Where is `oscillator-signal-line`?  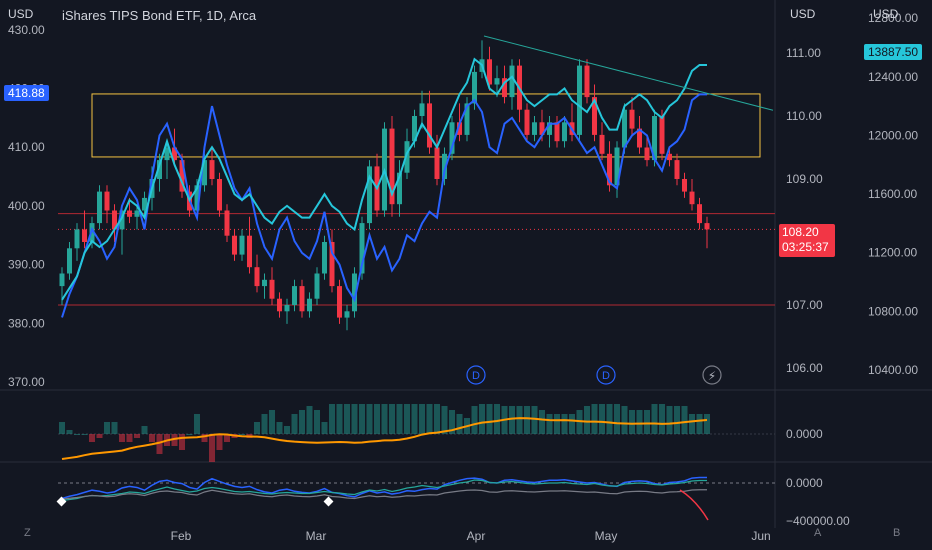 oscillator-signal-line is located at coordinates (384, 439).